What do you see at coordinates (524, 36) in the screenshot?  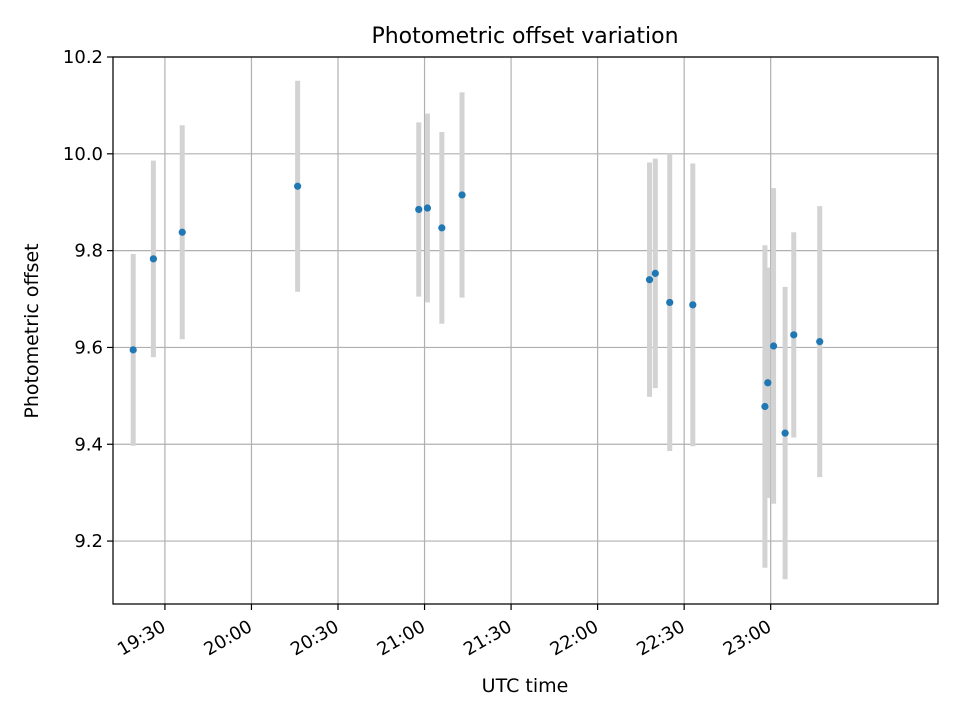 I see `chart-title: Photometric offset variation` at bounding box center [524, 36].